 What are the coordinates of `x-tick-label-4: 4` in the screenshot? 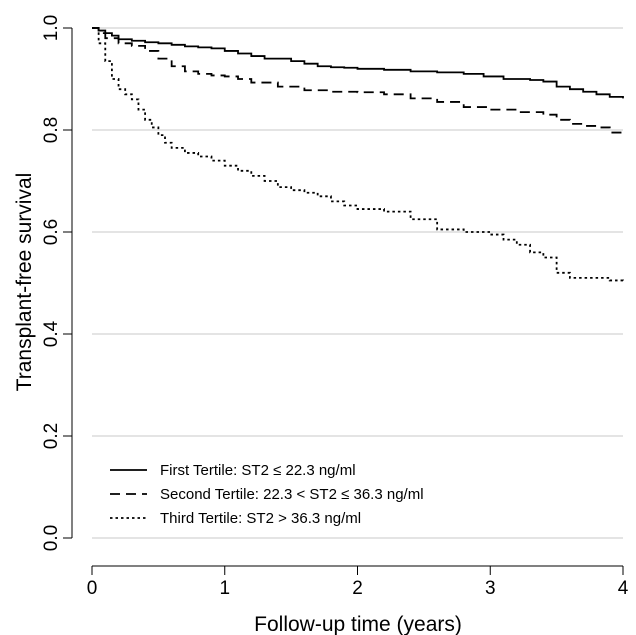 It's located at (623, 588).